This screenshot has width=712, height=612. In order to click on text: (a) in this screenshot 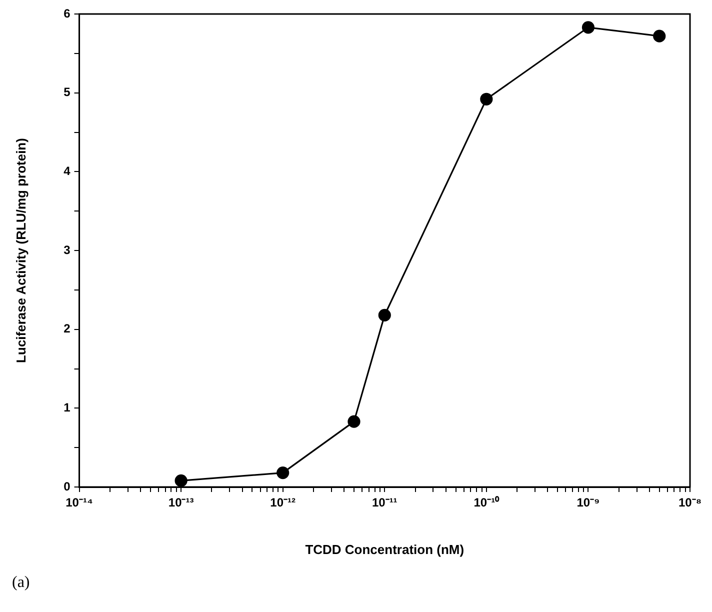, I will do `click(21, 583)`.